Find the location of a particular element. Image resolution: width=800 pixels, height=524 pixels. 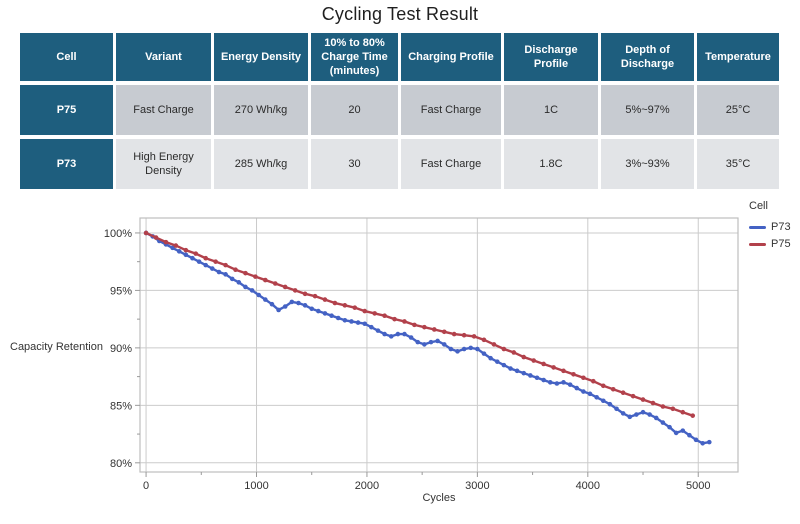

page-title: Cycling Test Result is located at coordinates (400, 14).